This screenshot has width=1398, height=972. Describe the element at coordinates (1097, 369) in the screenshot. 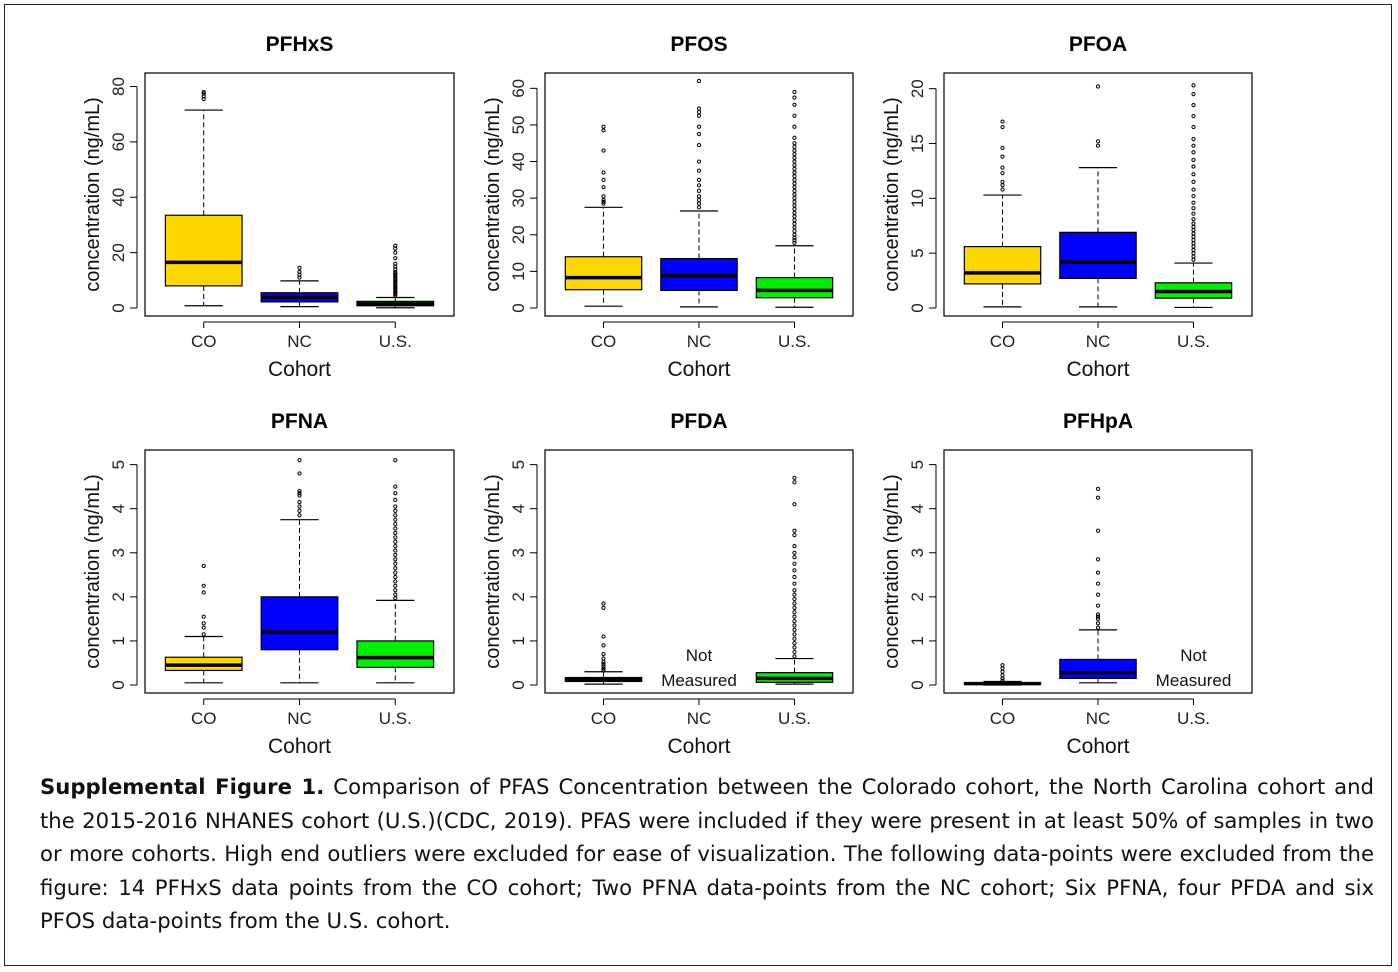

I see `x-axis-label: Cohort` at that location.